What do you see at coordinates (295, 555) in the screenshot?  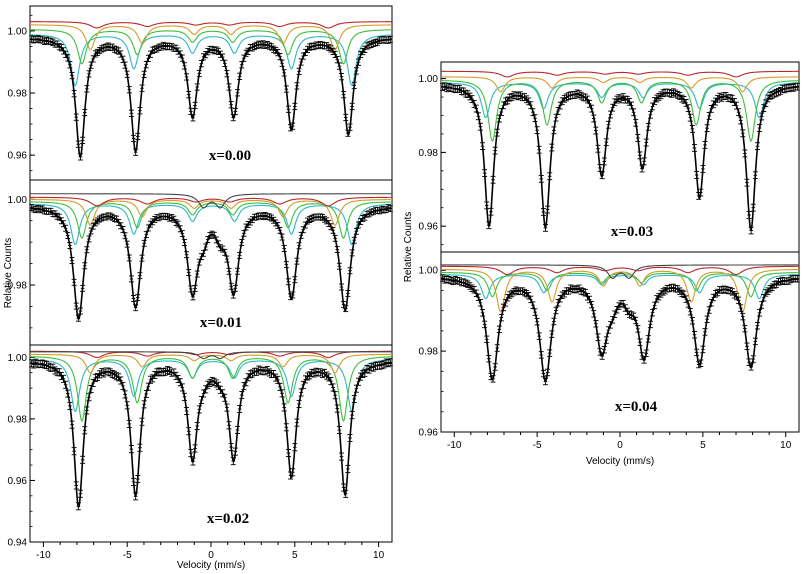 I see `x-tick-label: 5` at bounding box center [295, 555].